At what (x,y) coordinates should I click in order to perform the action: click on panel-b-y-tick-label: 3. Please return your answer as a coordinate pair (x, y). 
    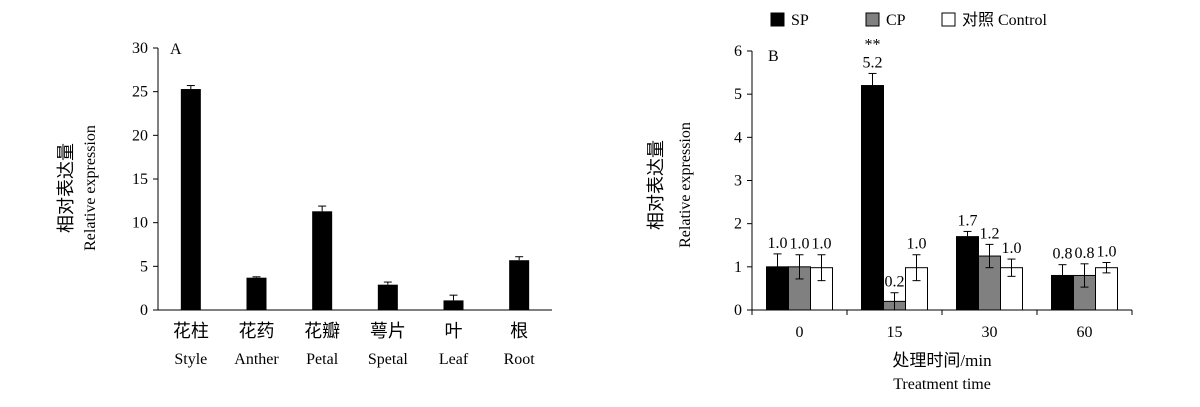
    Looking at the image, I should click on (738, 181).